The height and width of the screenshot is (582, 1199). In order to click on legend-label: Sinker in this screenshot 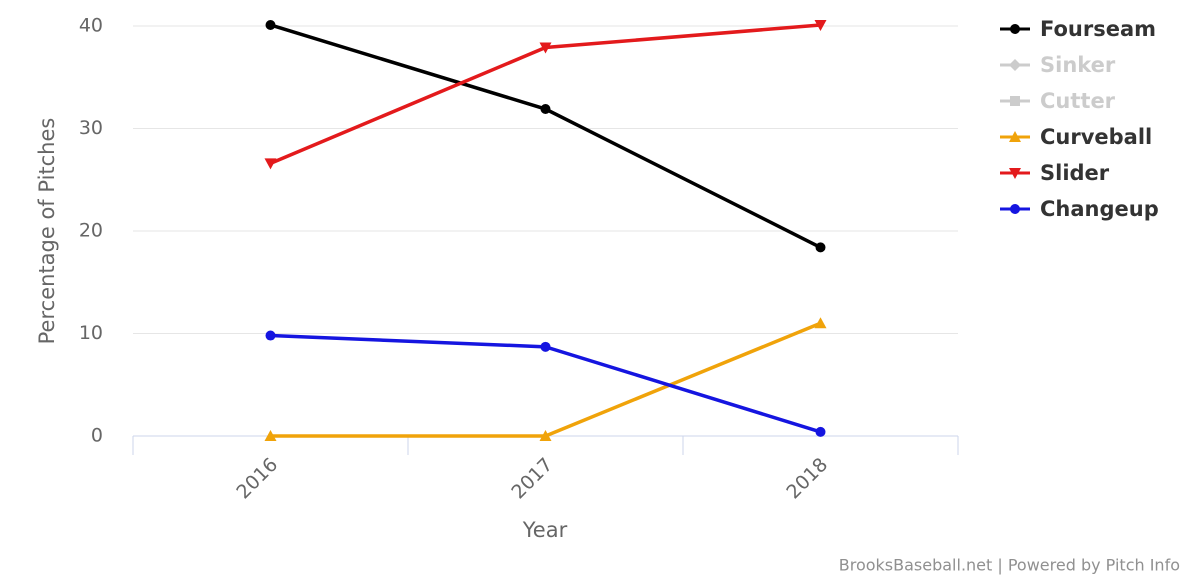, I will do `click(1078, 65)`.